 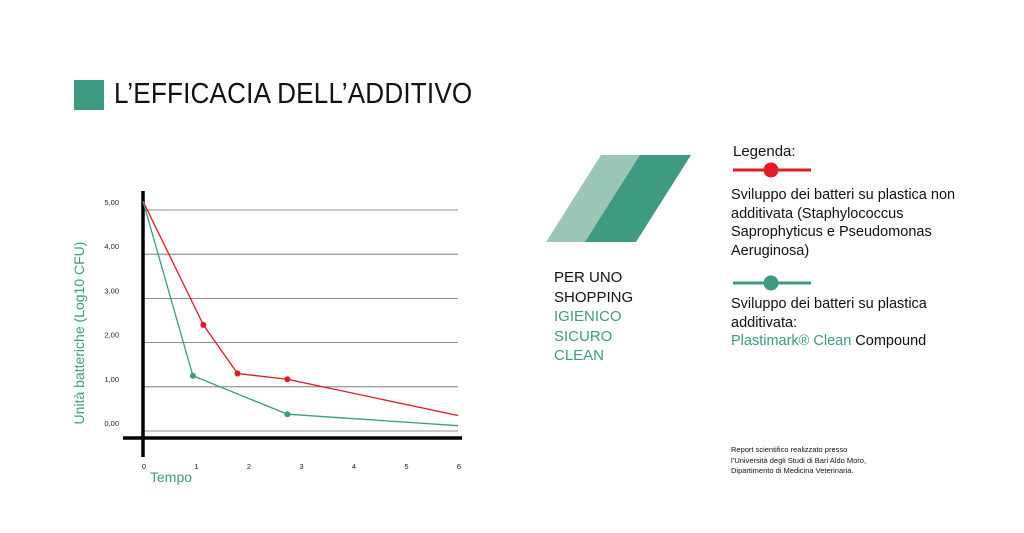 What do you see at coordinates (889, 341) in the screenshot?
I see `legend-green-text-2: Compound` at bounding box center [889, 341].